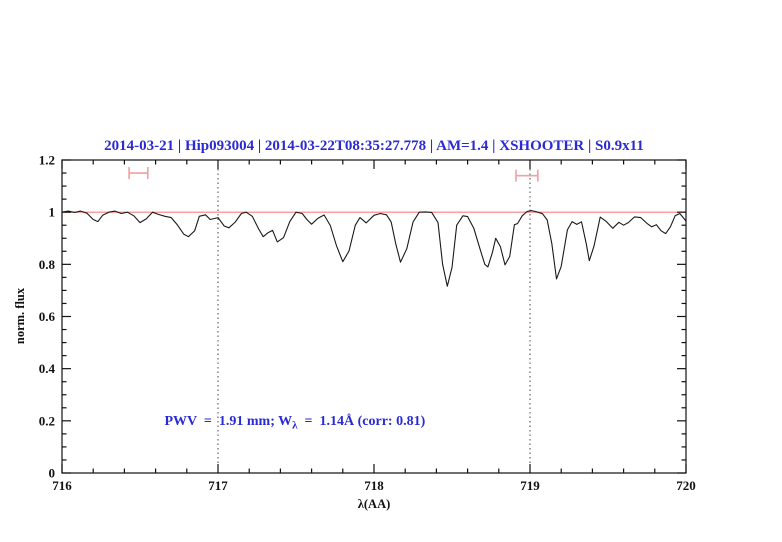  What do you see at coordinates (47, 316) in the screenshot?
I see `y-tick-label: 0.6` at bounding box center [47, 316].